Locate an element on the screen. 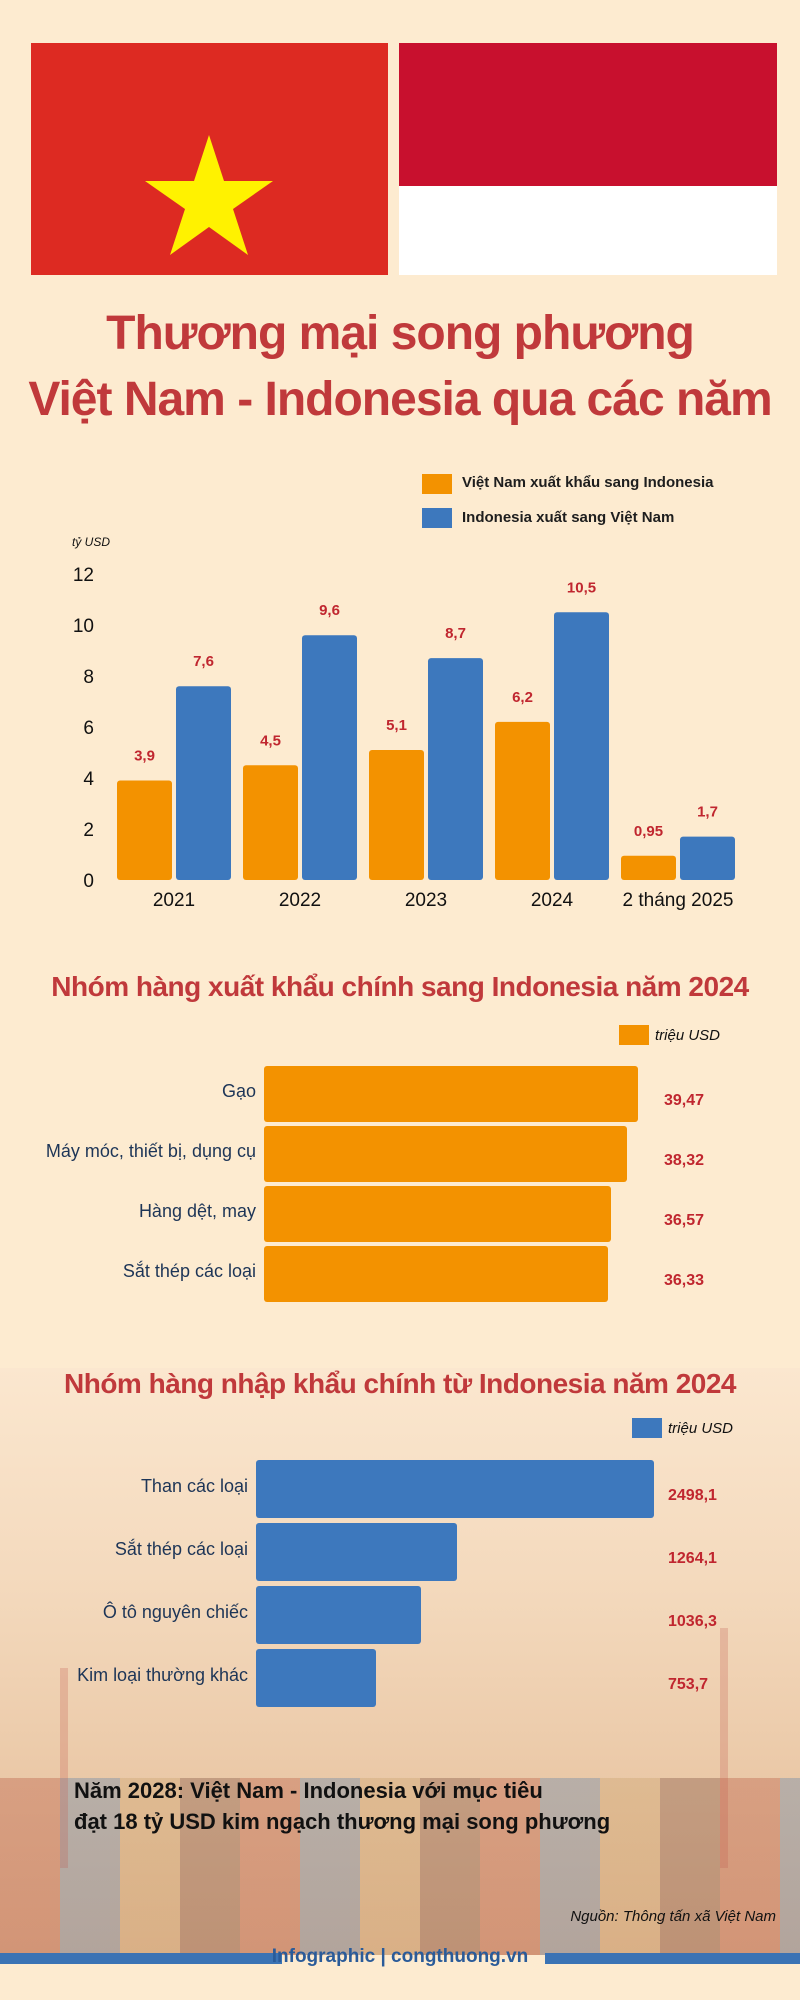 This screenshot has height=2000, width=800. bar-value-label: 36,57 is located at coordinates (684, 1220).